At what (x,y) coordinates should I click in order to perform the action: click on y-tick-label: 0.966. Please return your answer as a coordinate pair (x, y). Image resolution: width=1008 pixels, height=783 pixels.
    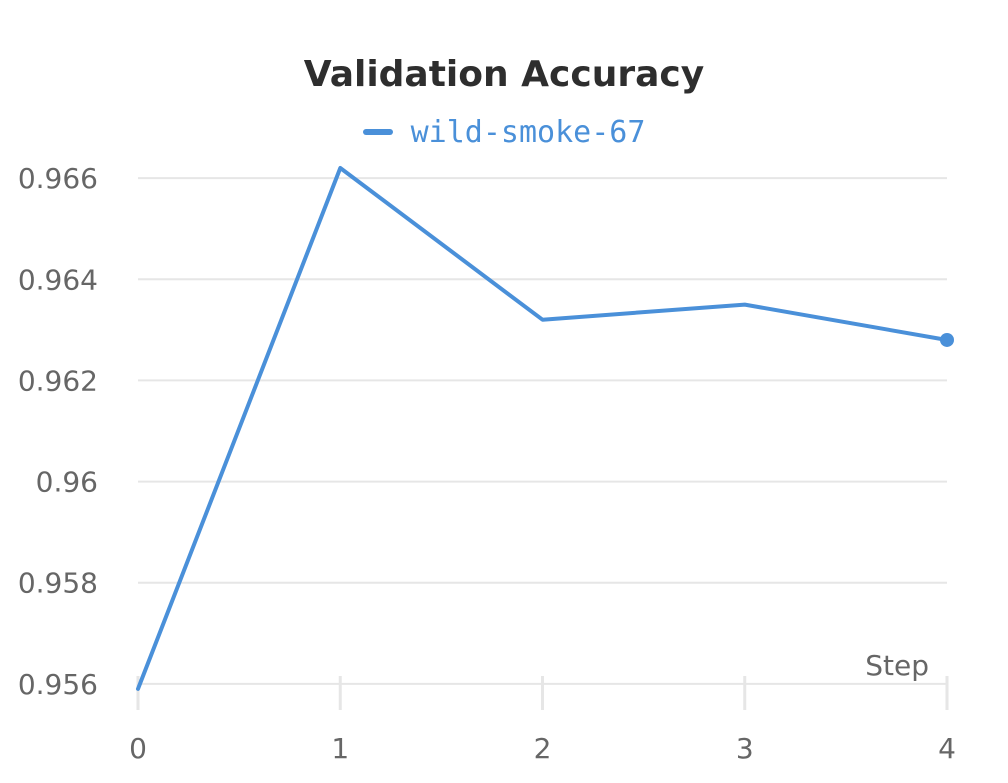
    Looking at the image, I should click on (58, 178).